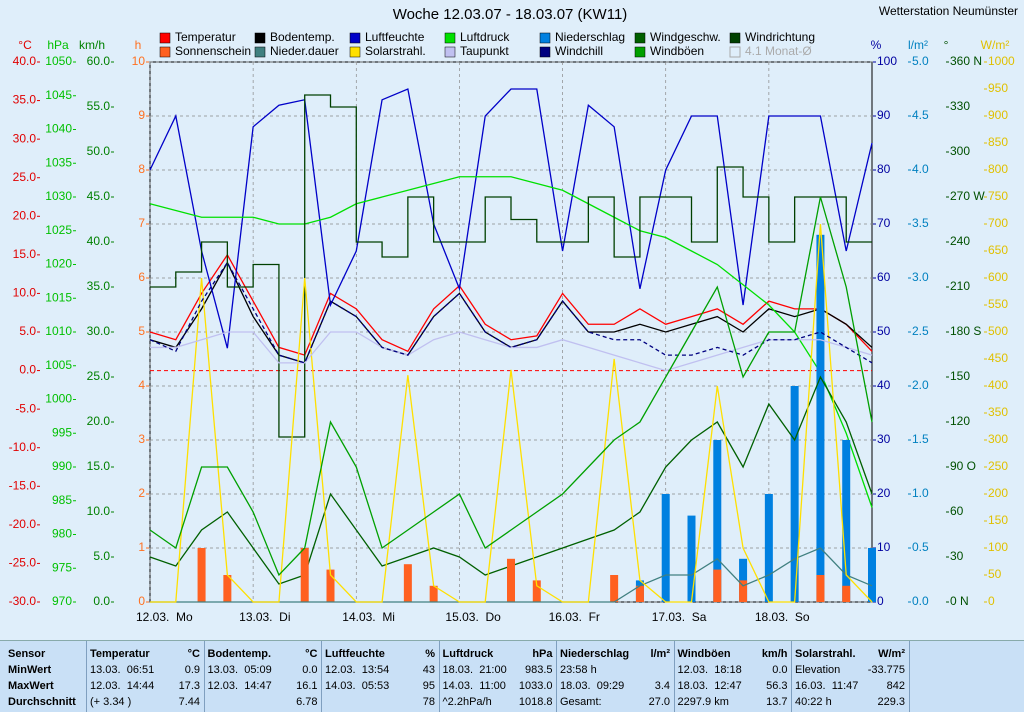 The image size is (1024, 712). I want to click on y-tick-label: 120, so click(960, 421).